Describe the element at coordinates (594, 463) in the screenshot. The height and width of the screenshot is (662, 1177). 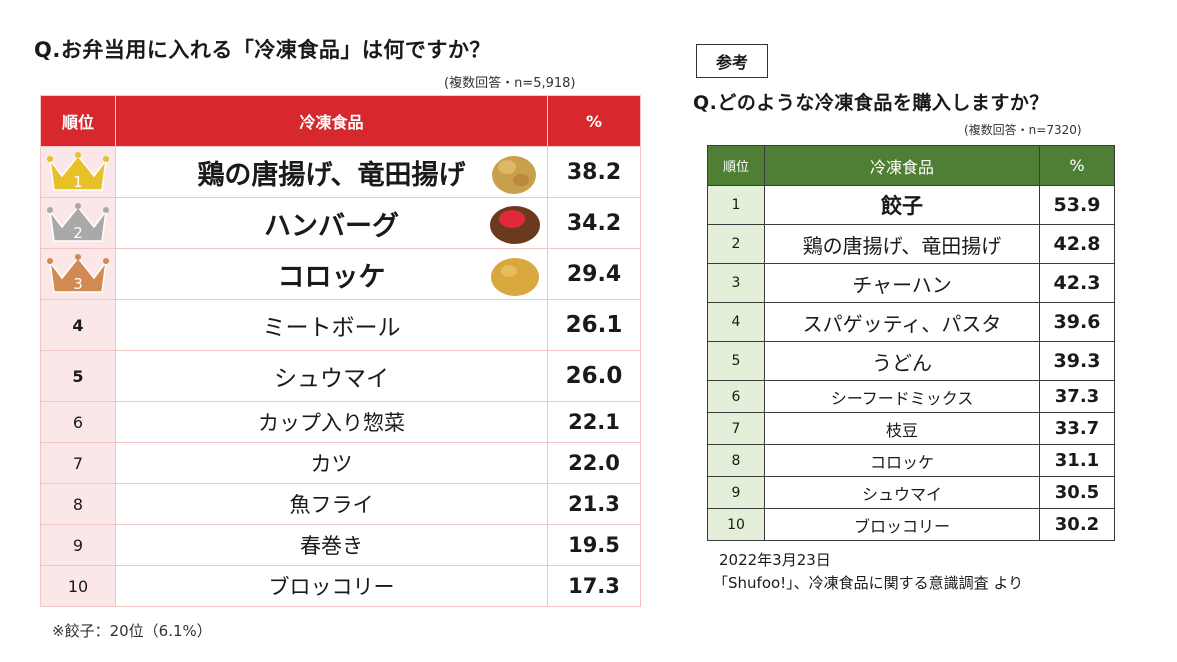
I see `percent-cell: 22.0` at that location.